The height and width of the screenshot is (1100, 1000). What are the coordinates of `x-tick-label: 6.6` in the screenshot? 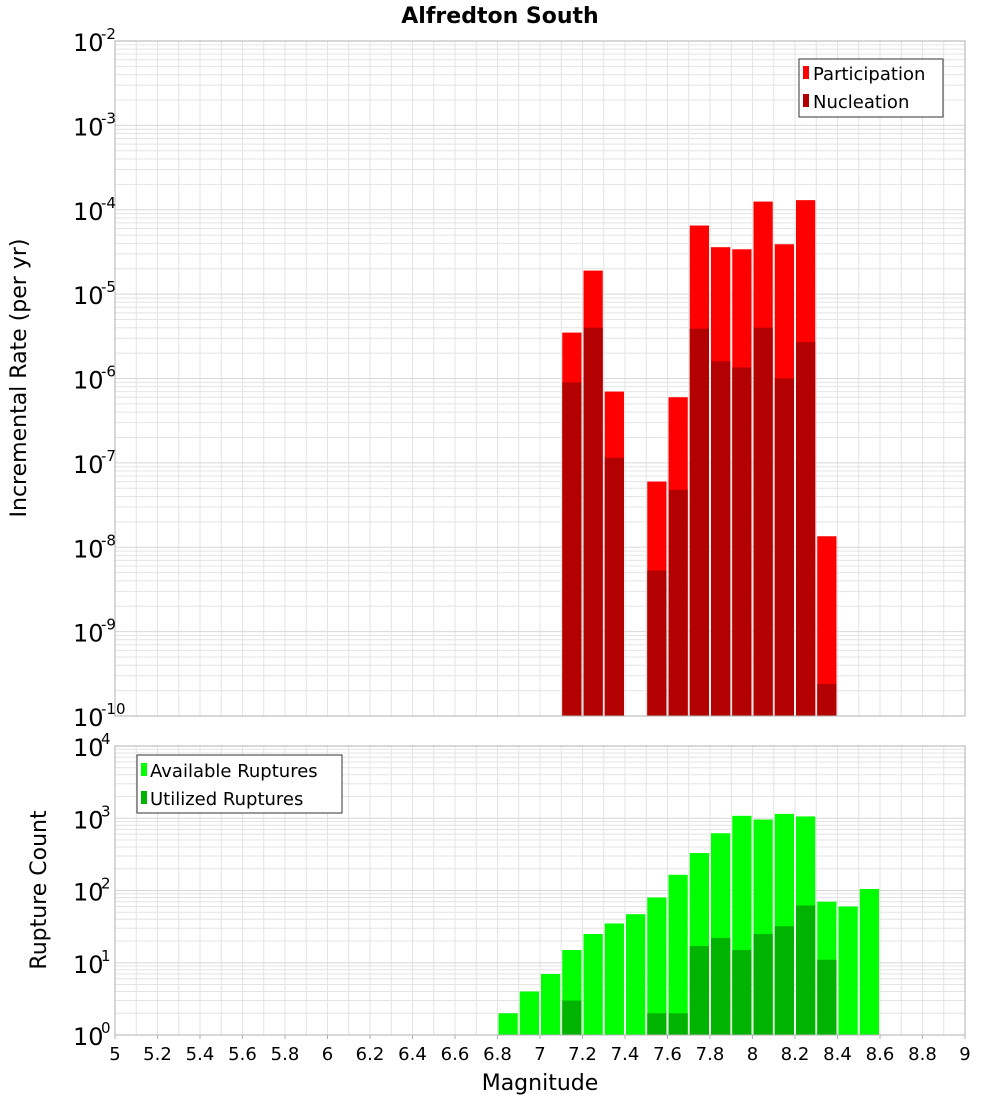 It's located at (455, 1054).